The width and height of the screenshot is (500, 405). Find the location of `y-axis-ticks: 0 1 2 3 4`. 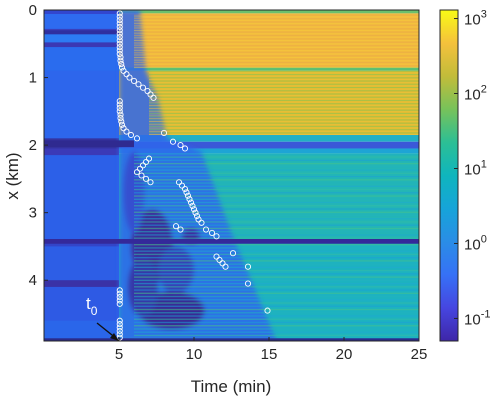

y-axis-ticks: 0 1 2 3 4 is located at coordinates (38, 145).